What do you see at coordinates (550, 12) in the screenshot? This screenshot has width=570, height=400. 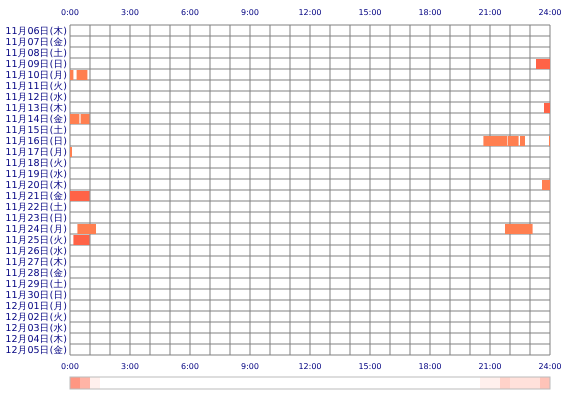 I see `x2-tick-label: 24:00` at bounding box center [550, 12].